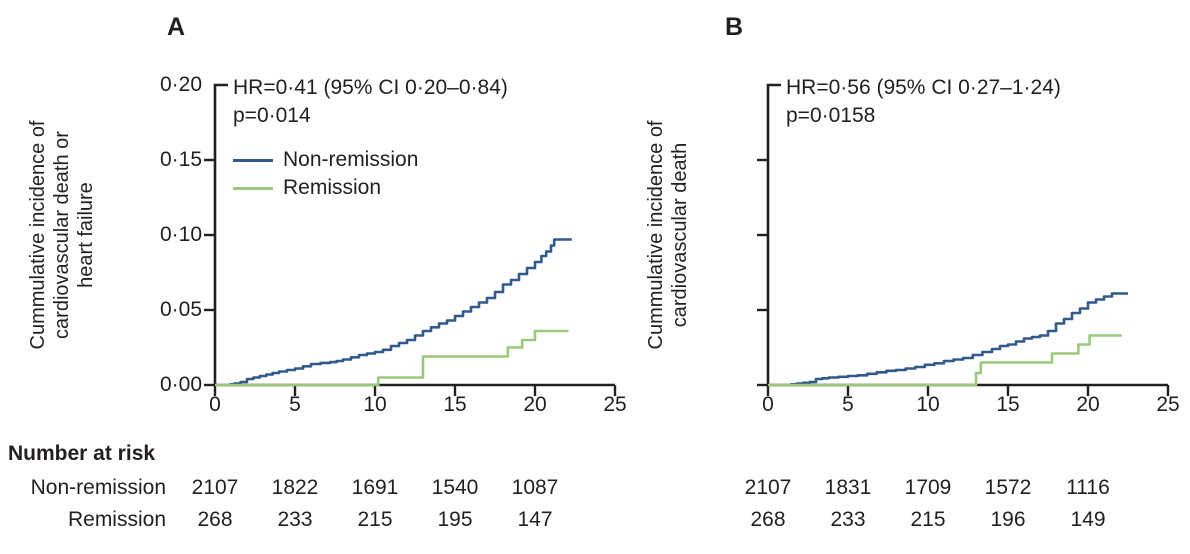 The width and height of the screenshot is (1190, 554). What do you see at coordinates (535, 487) in the screenshot?
I see `number-at-risk-value: 1087` at bounding box center [535, 487].